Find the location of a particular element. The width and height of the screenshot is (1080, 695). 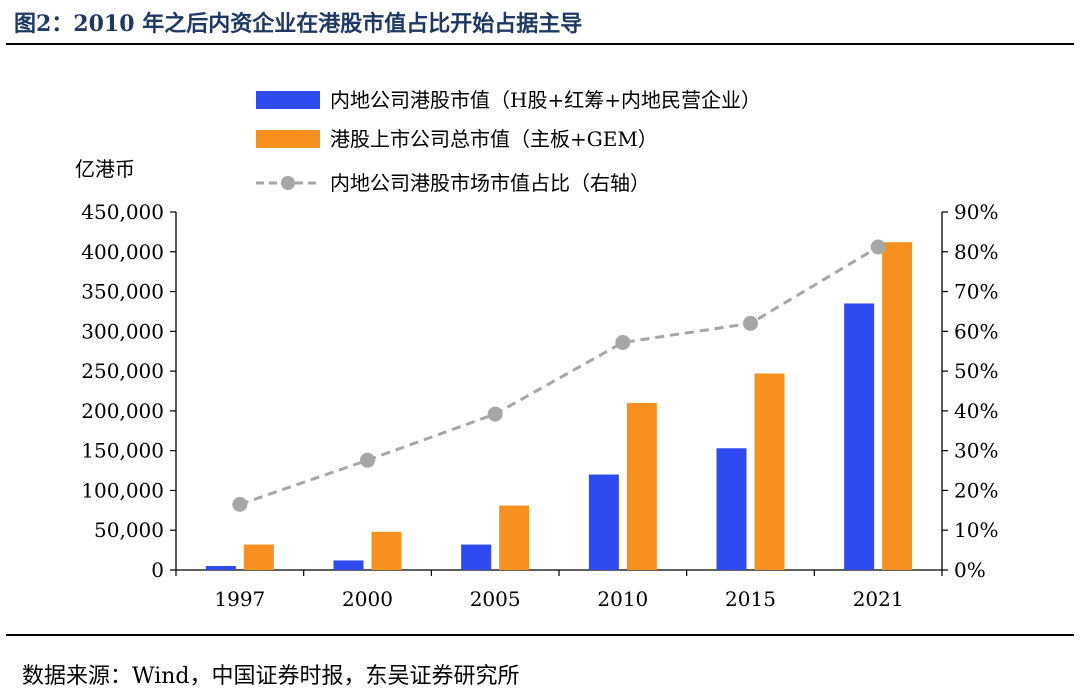

y-right-tick-label: 20% is located at coordinates (976, 490).